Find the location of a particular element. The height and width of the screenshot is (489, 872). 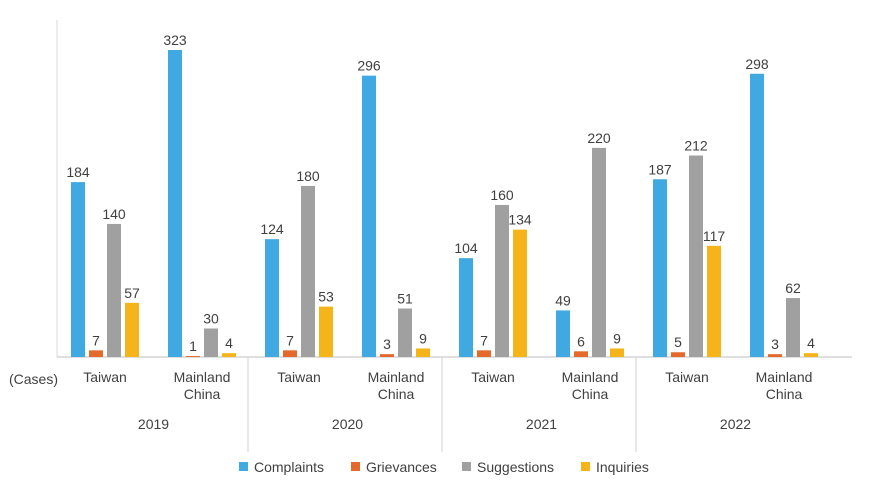

value-label: 296 is located at coordinates (369, 66).